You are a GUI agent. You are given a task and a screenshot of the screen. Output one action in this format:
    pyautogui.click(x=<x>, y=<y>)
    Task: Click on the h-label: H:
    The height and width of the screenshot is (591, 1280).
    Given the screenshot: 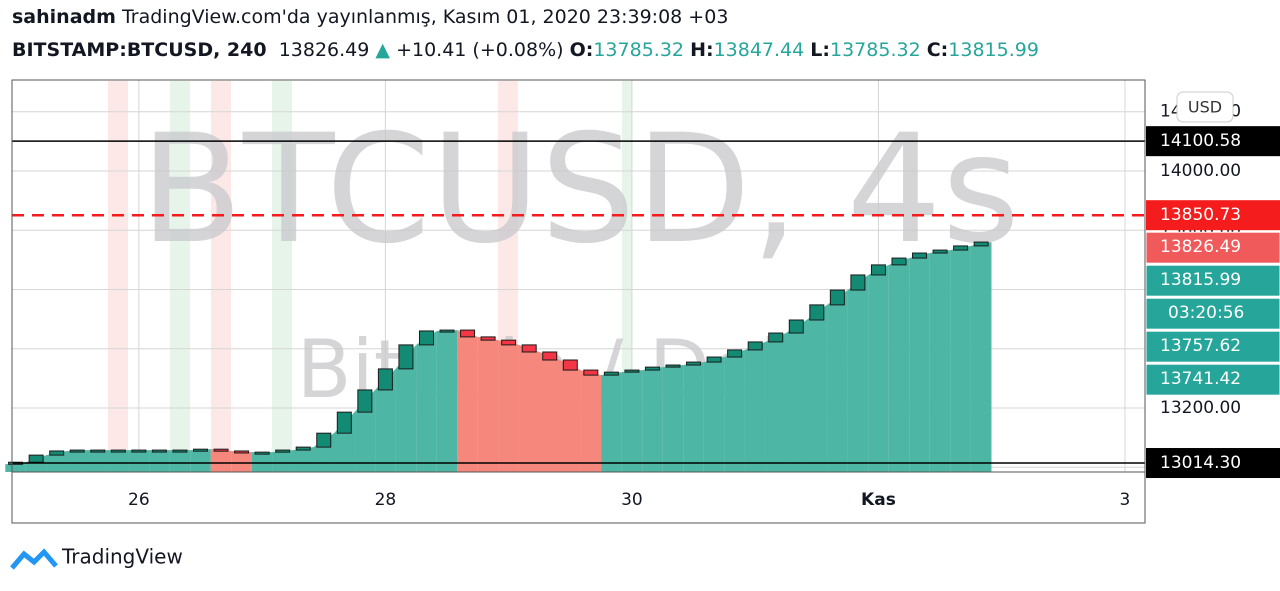 What is the action you would take?
    pyautogui.click(x=702, y=50)
    